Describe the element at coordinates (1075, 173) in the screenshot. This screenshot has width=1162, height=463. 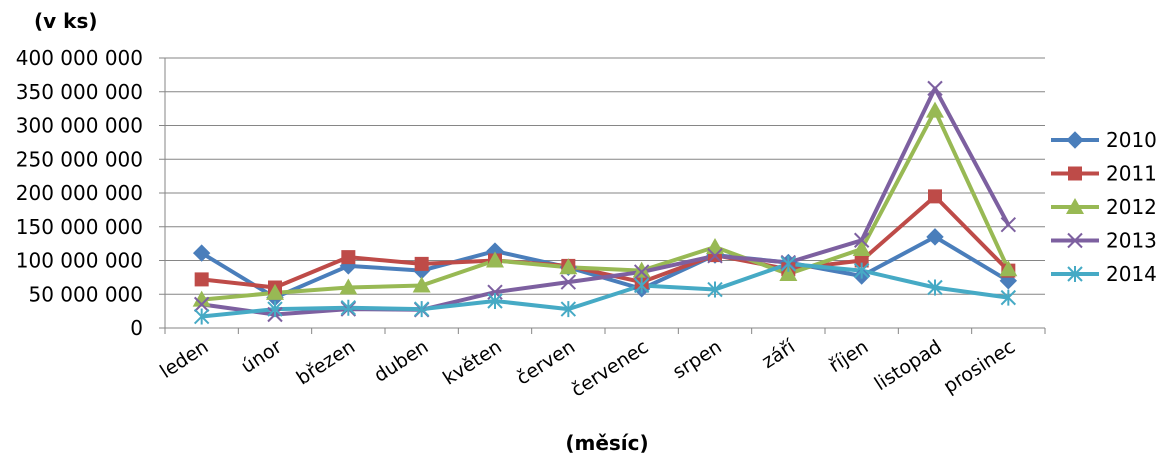
I see `legend-marker-2011` at that location.